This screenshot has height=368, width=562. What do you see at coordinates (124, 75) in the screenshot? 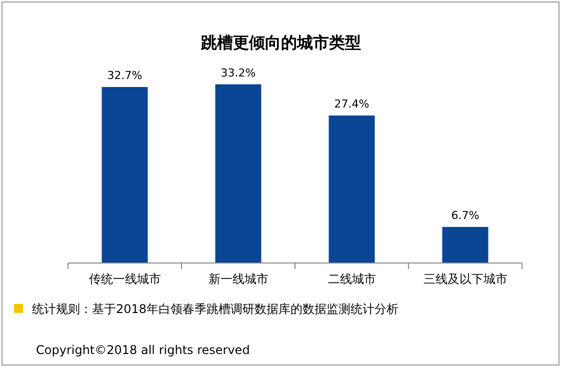
I see `data-label: 32.7%` at bounding box center [124, 75].